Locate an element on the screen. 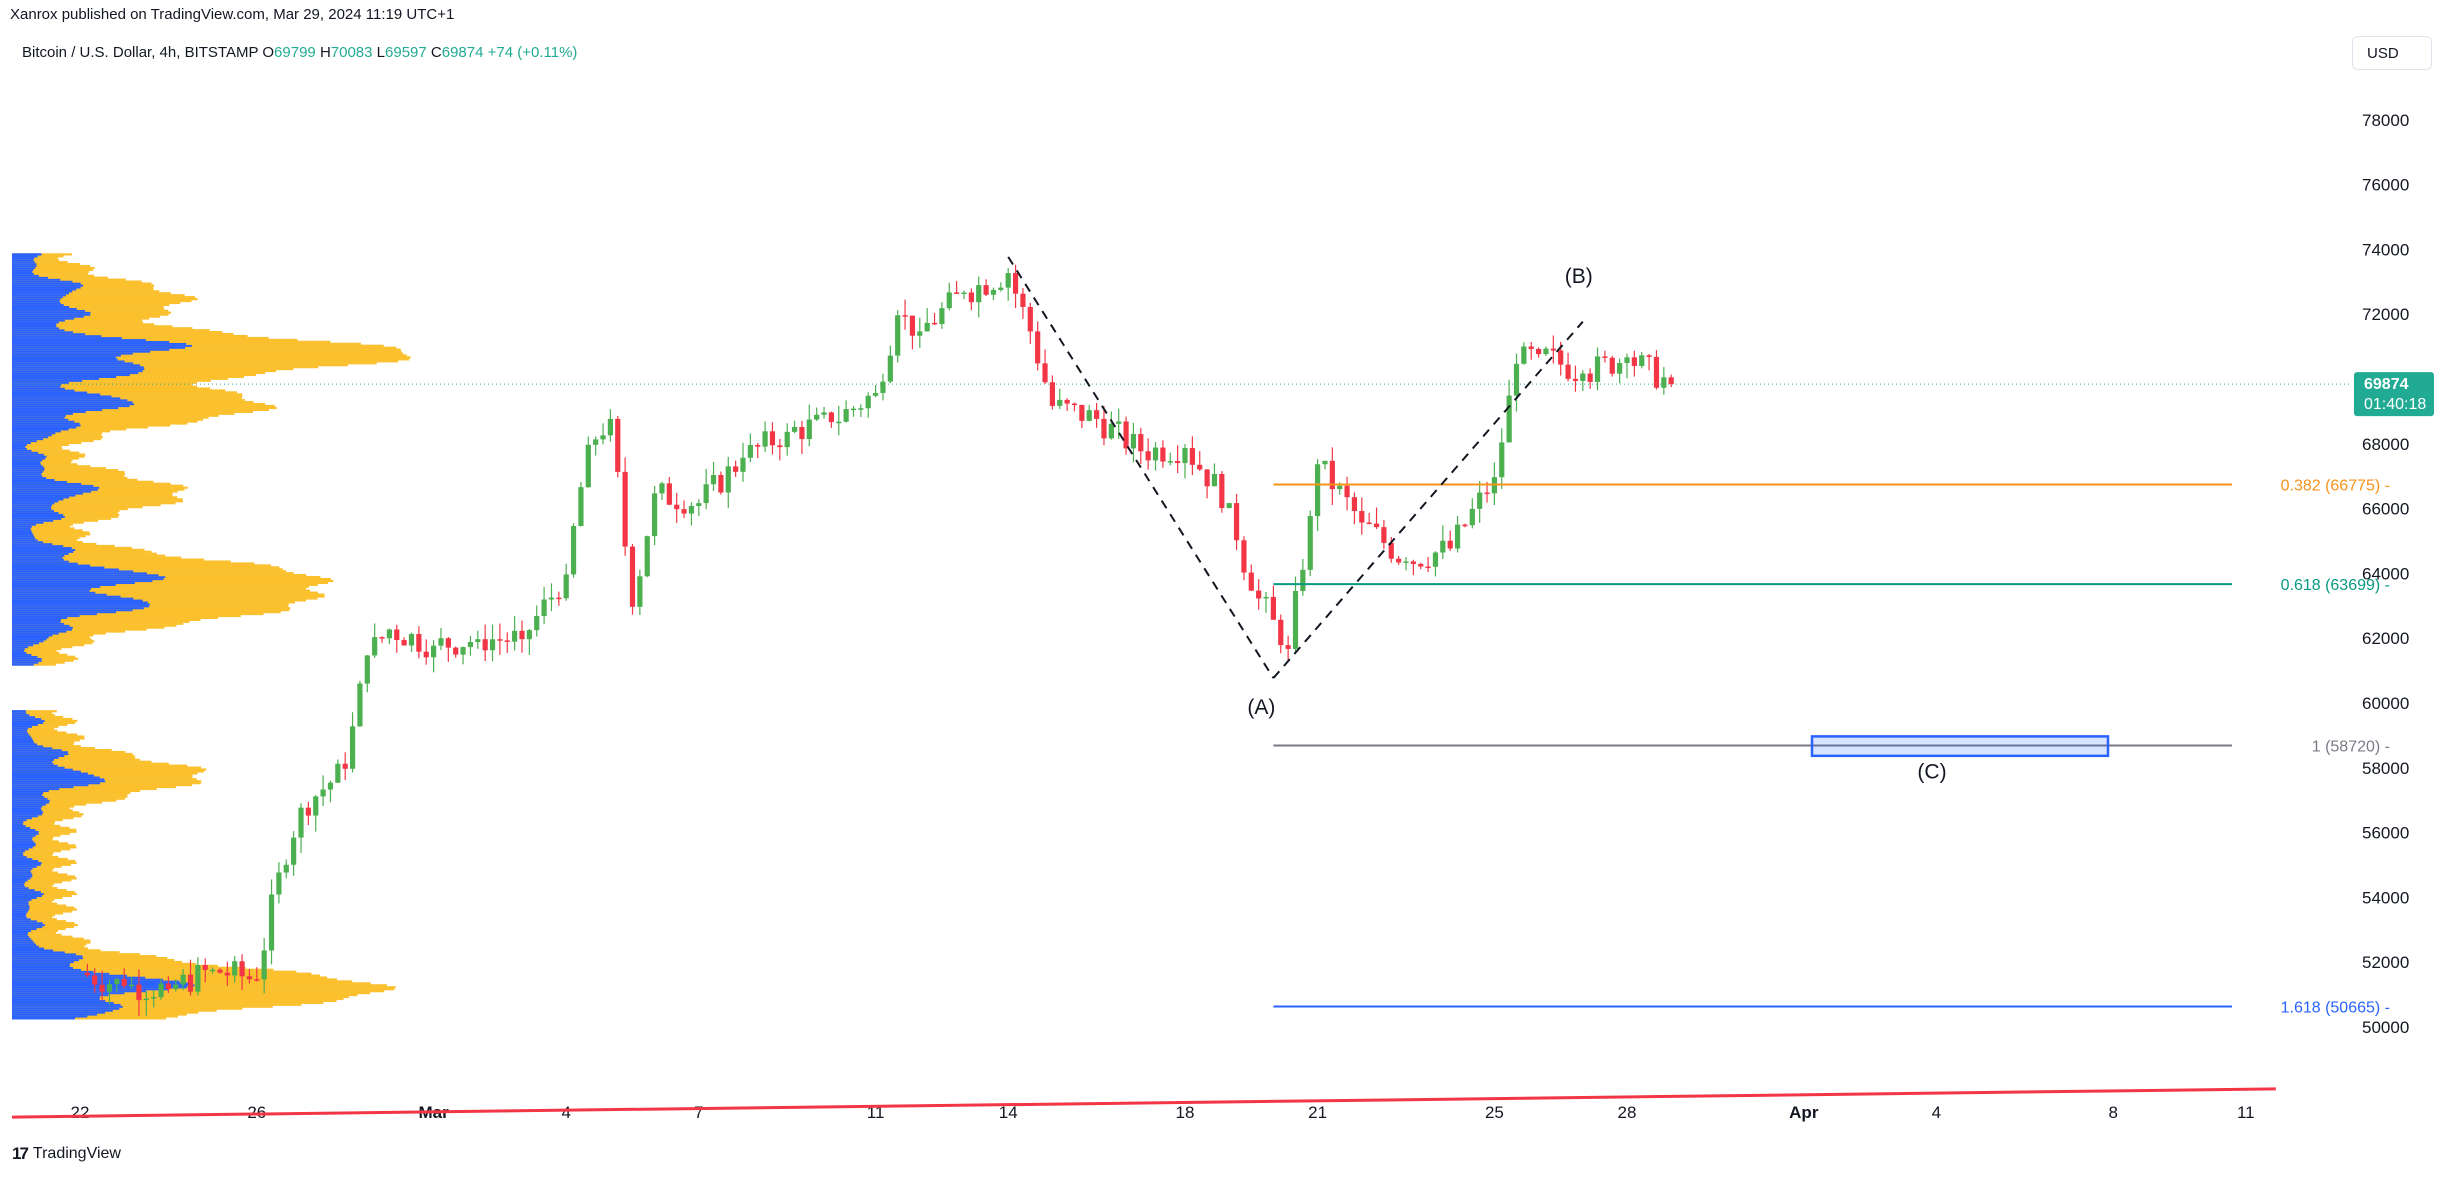  x-tick-label: 4 is located at coordinates (565, 1112).